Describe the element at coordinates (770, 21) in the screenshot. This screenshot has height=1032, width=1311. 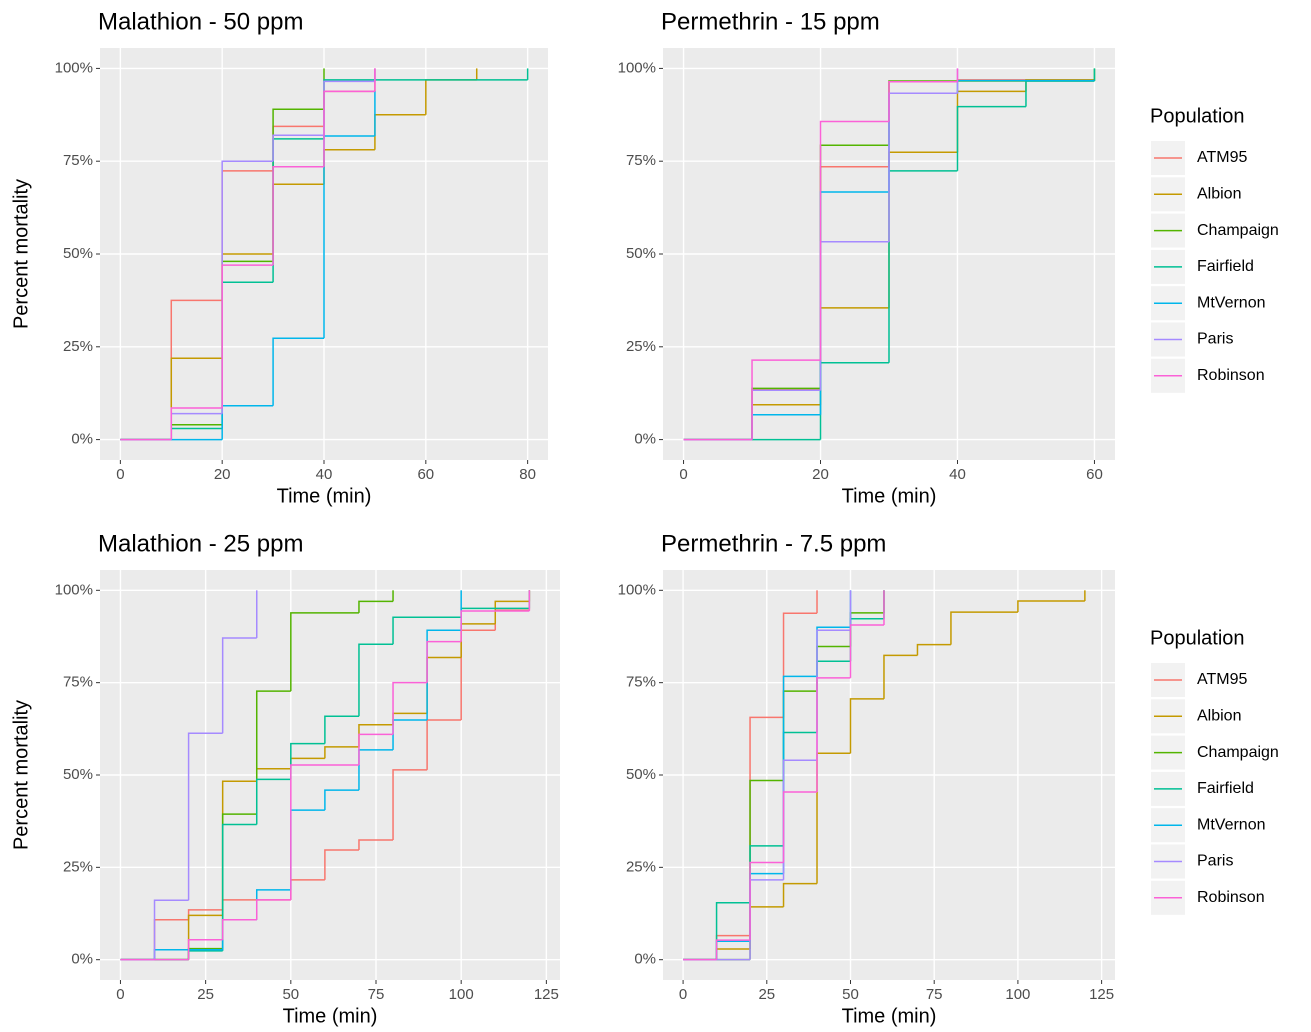
I see `panel-title: Permethrin - 15 ppm` at that location.